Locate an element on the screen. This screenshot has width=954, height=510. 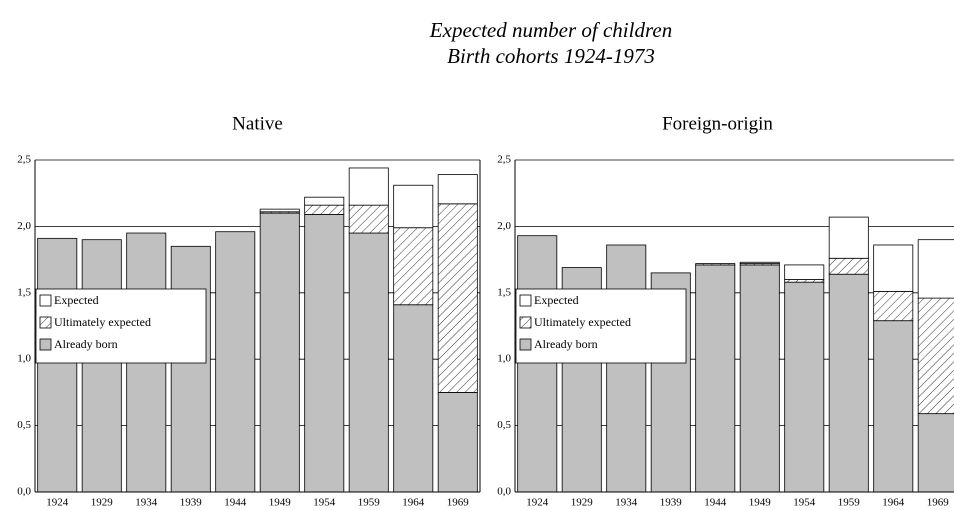
chart-subtitle: Birth cohorts 1924-1973 is located at coordinates (551, 56).